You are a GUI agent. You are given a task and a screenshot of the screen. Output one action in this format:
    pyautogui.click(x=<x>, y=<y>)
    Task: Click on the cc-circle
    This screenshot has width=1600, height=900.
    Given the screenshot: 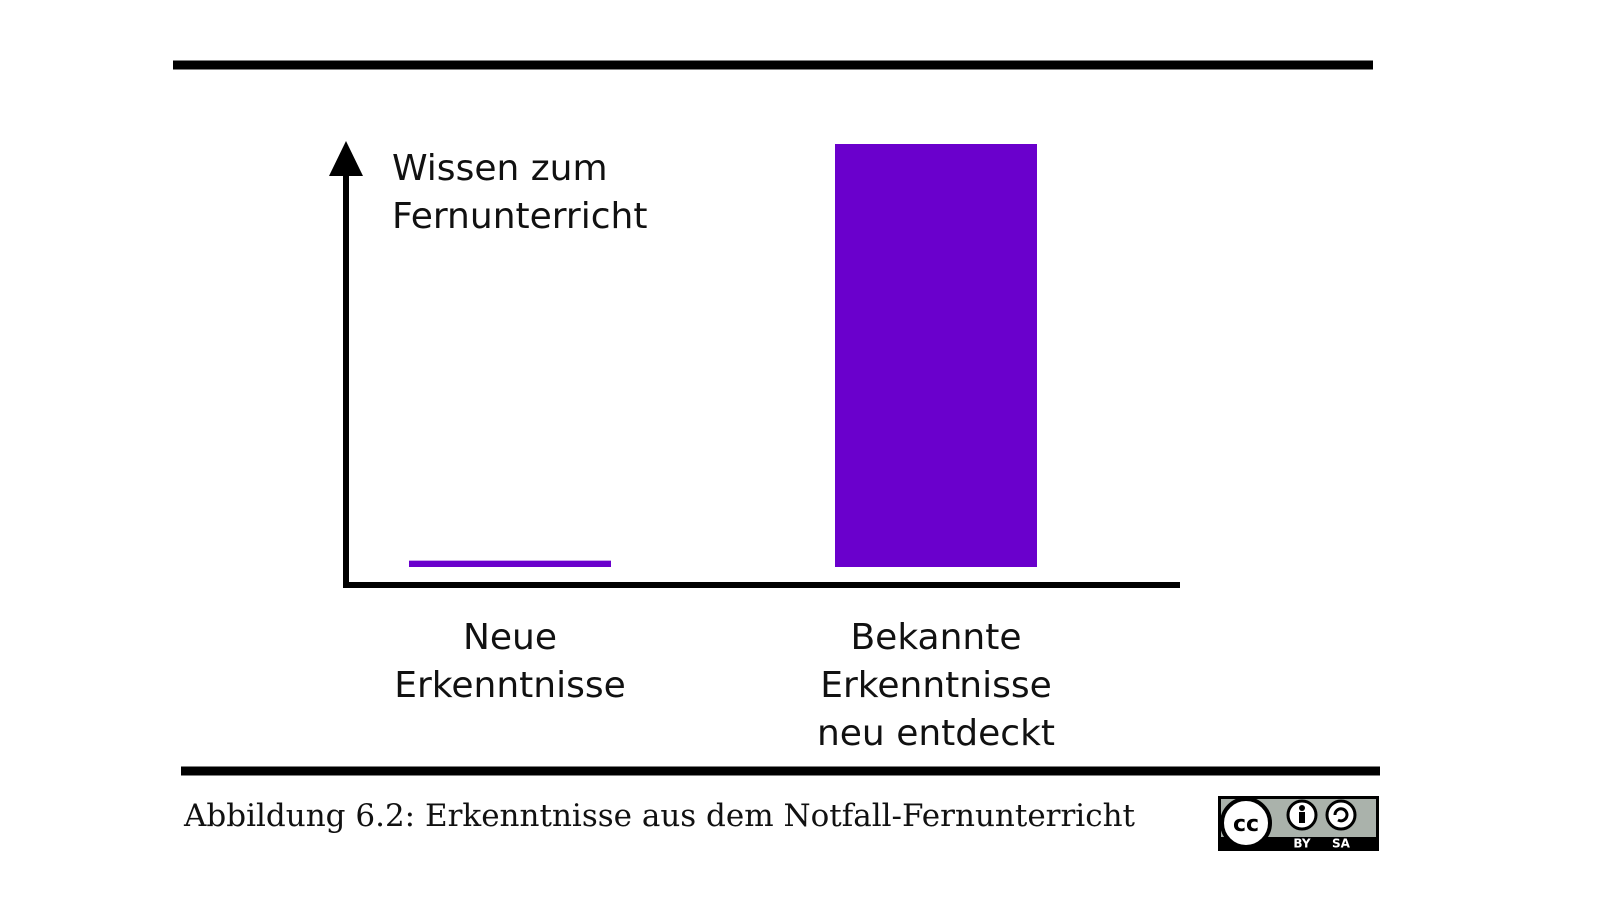 What is the action you would take?
    pyautogui.click(x=1246, y=823)
    